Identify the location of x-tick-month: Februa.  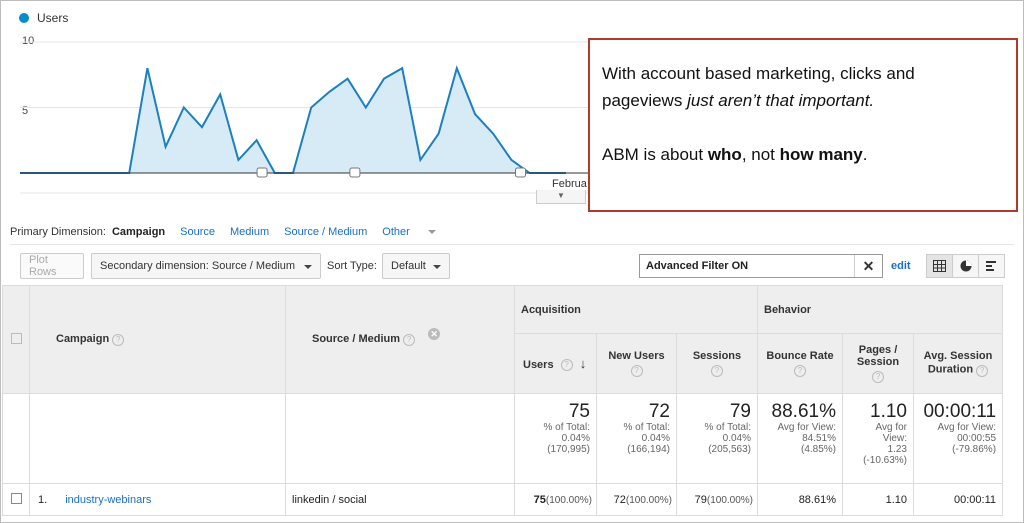
(569, 184).